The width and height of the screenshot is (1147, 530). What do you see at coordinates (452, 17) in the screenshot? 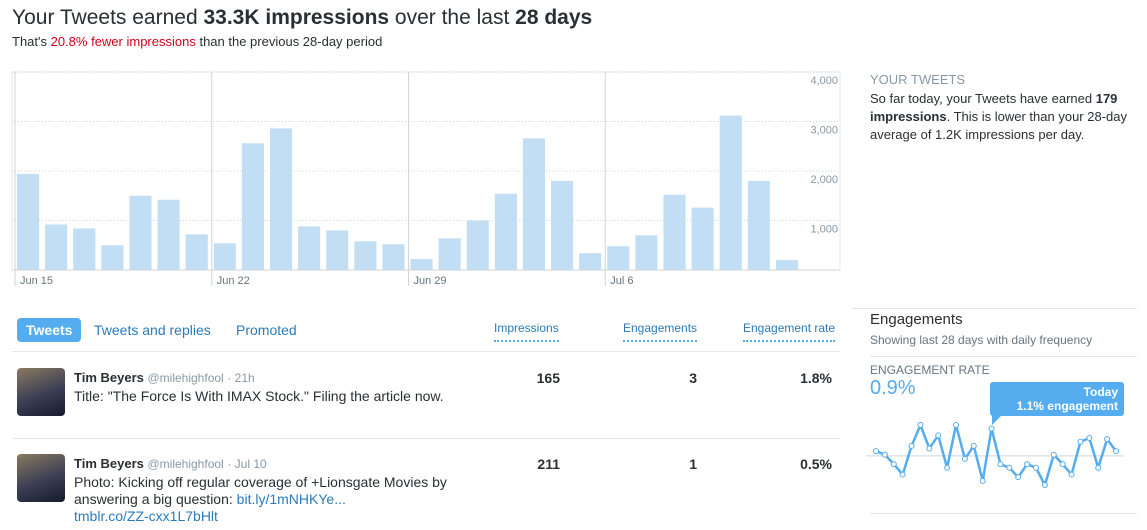
I see `headline-part: over the last` at bounding box center [452, 17].